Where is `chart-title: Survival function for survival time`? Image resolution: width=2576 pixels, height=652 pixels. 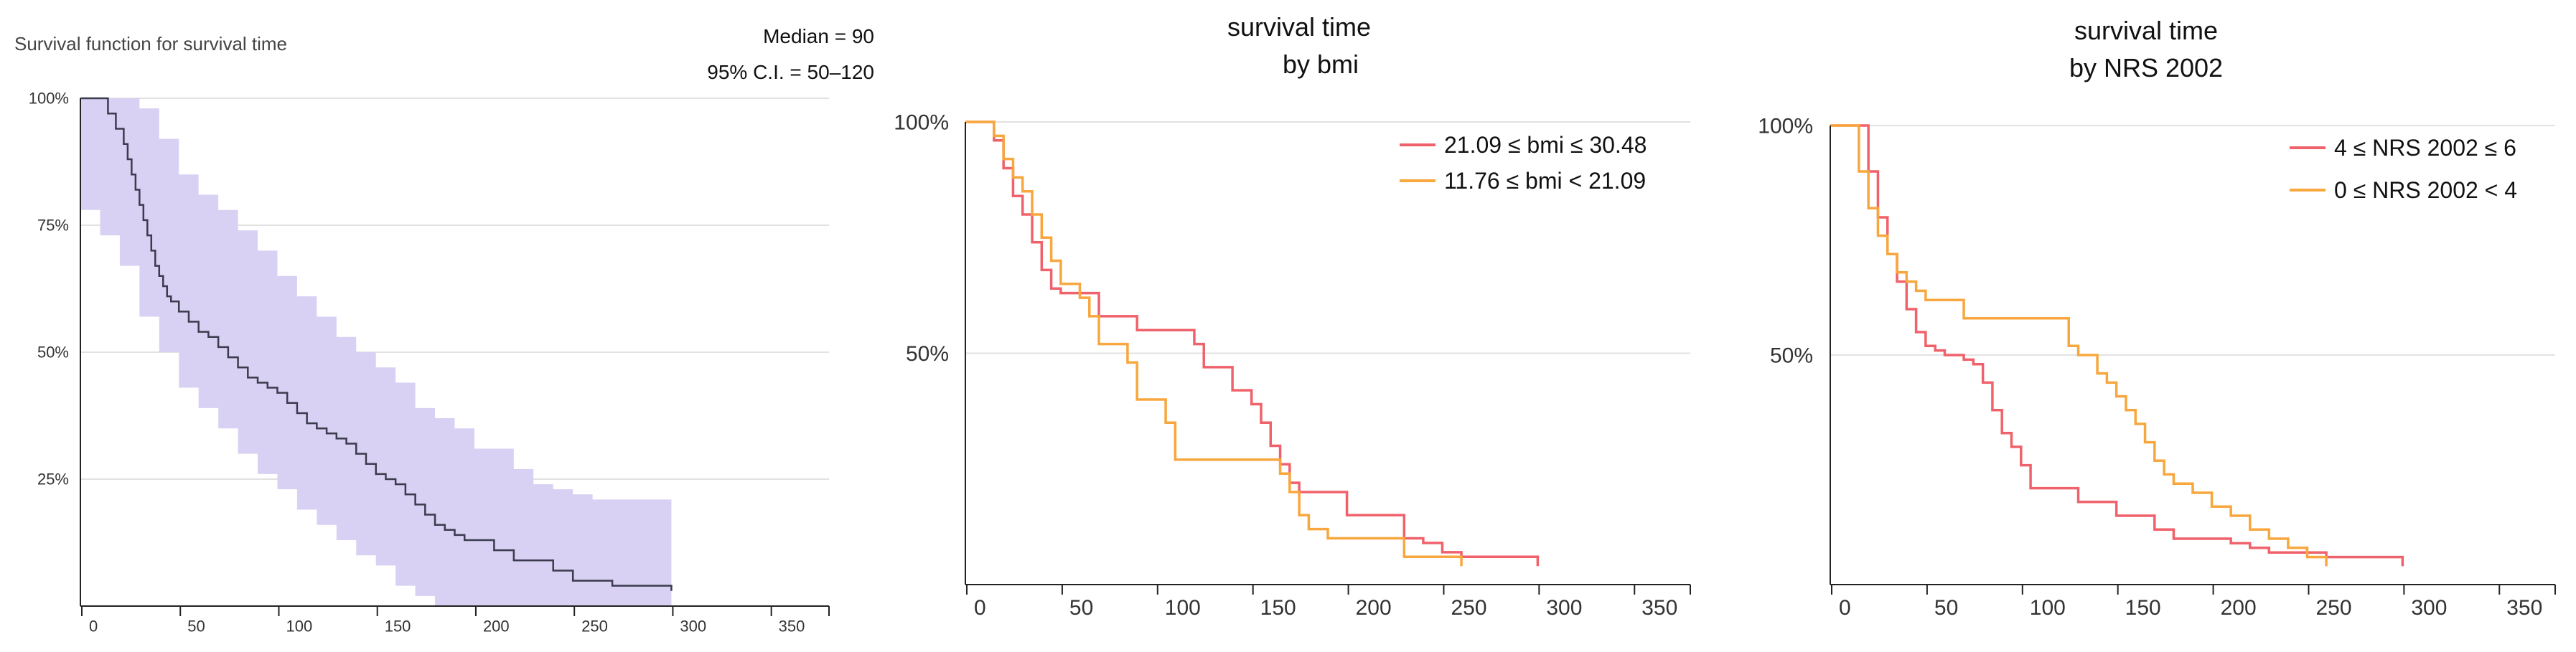
chart-title: Survival function for survival time is located at coordinates (151, 44).